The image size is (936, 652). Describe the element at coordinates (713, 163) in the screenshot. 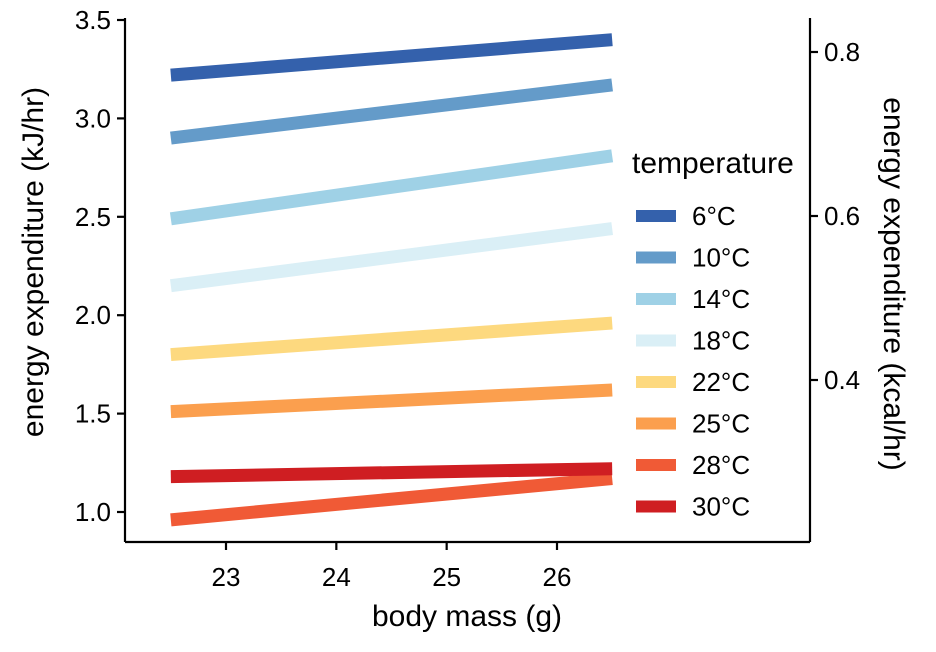

I see `legend-title: temperature` at that location.